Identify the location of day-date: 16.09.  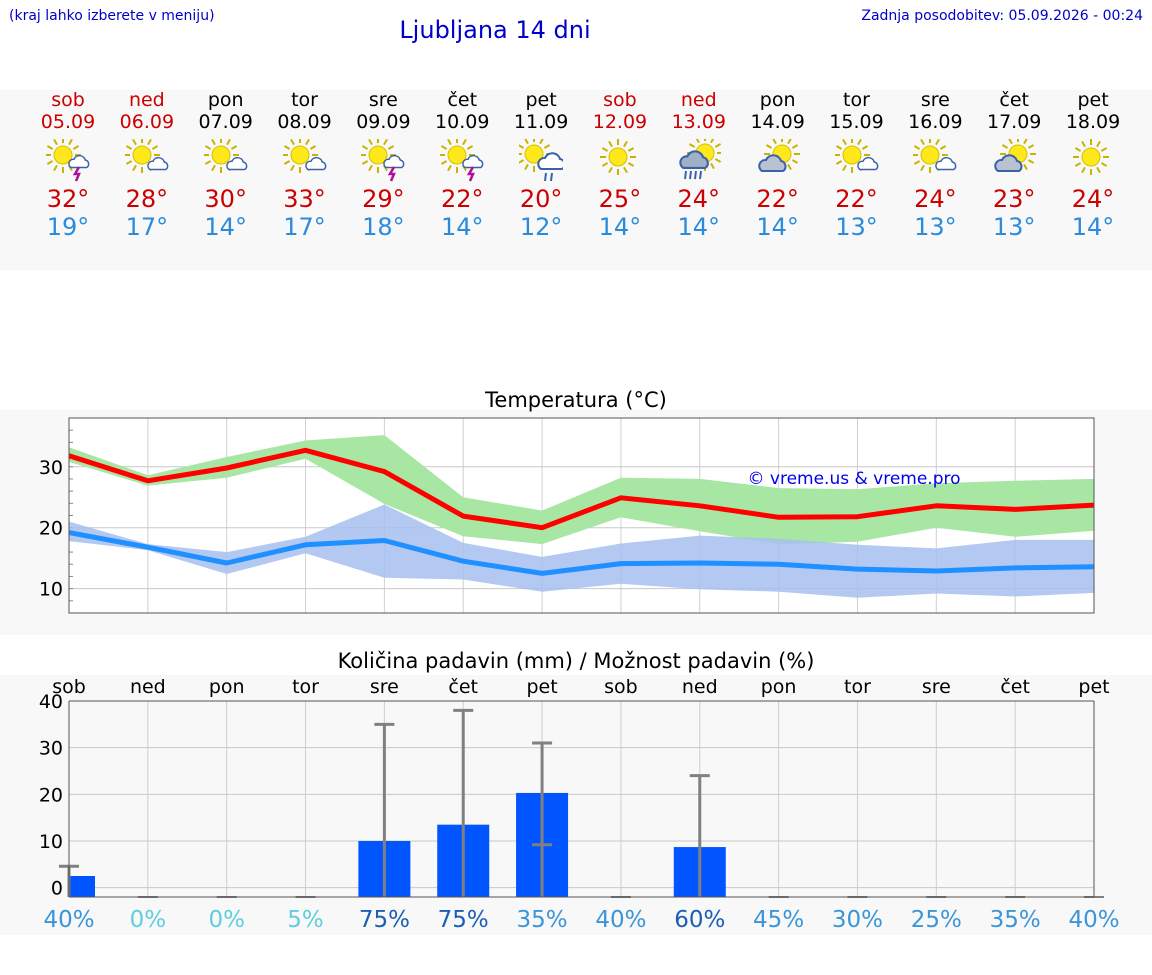
(935, 122).